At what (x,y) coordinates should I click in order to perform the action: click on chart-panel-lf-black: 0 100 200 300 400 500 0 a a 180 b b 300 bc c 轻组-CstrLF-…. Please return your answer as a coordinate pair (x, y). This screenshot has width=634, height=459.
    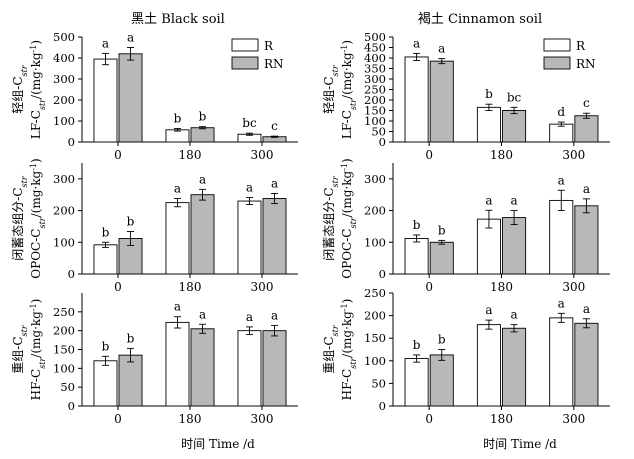
    Looking at the image, I should click on (154, 96).